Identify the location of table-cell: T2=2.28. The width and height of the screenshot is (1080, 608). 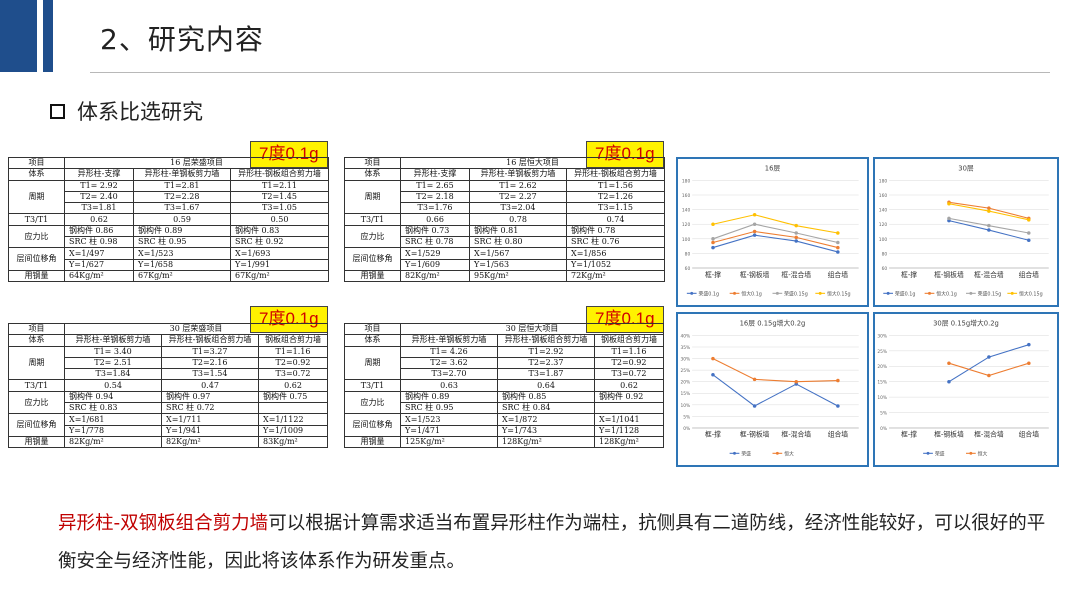
(182, 197).